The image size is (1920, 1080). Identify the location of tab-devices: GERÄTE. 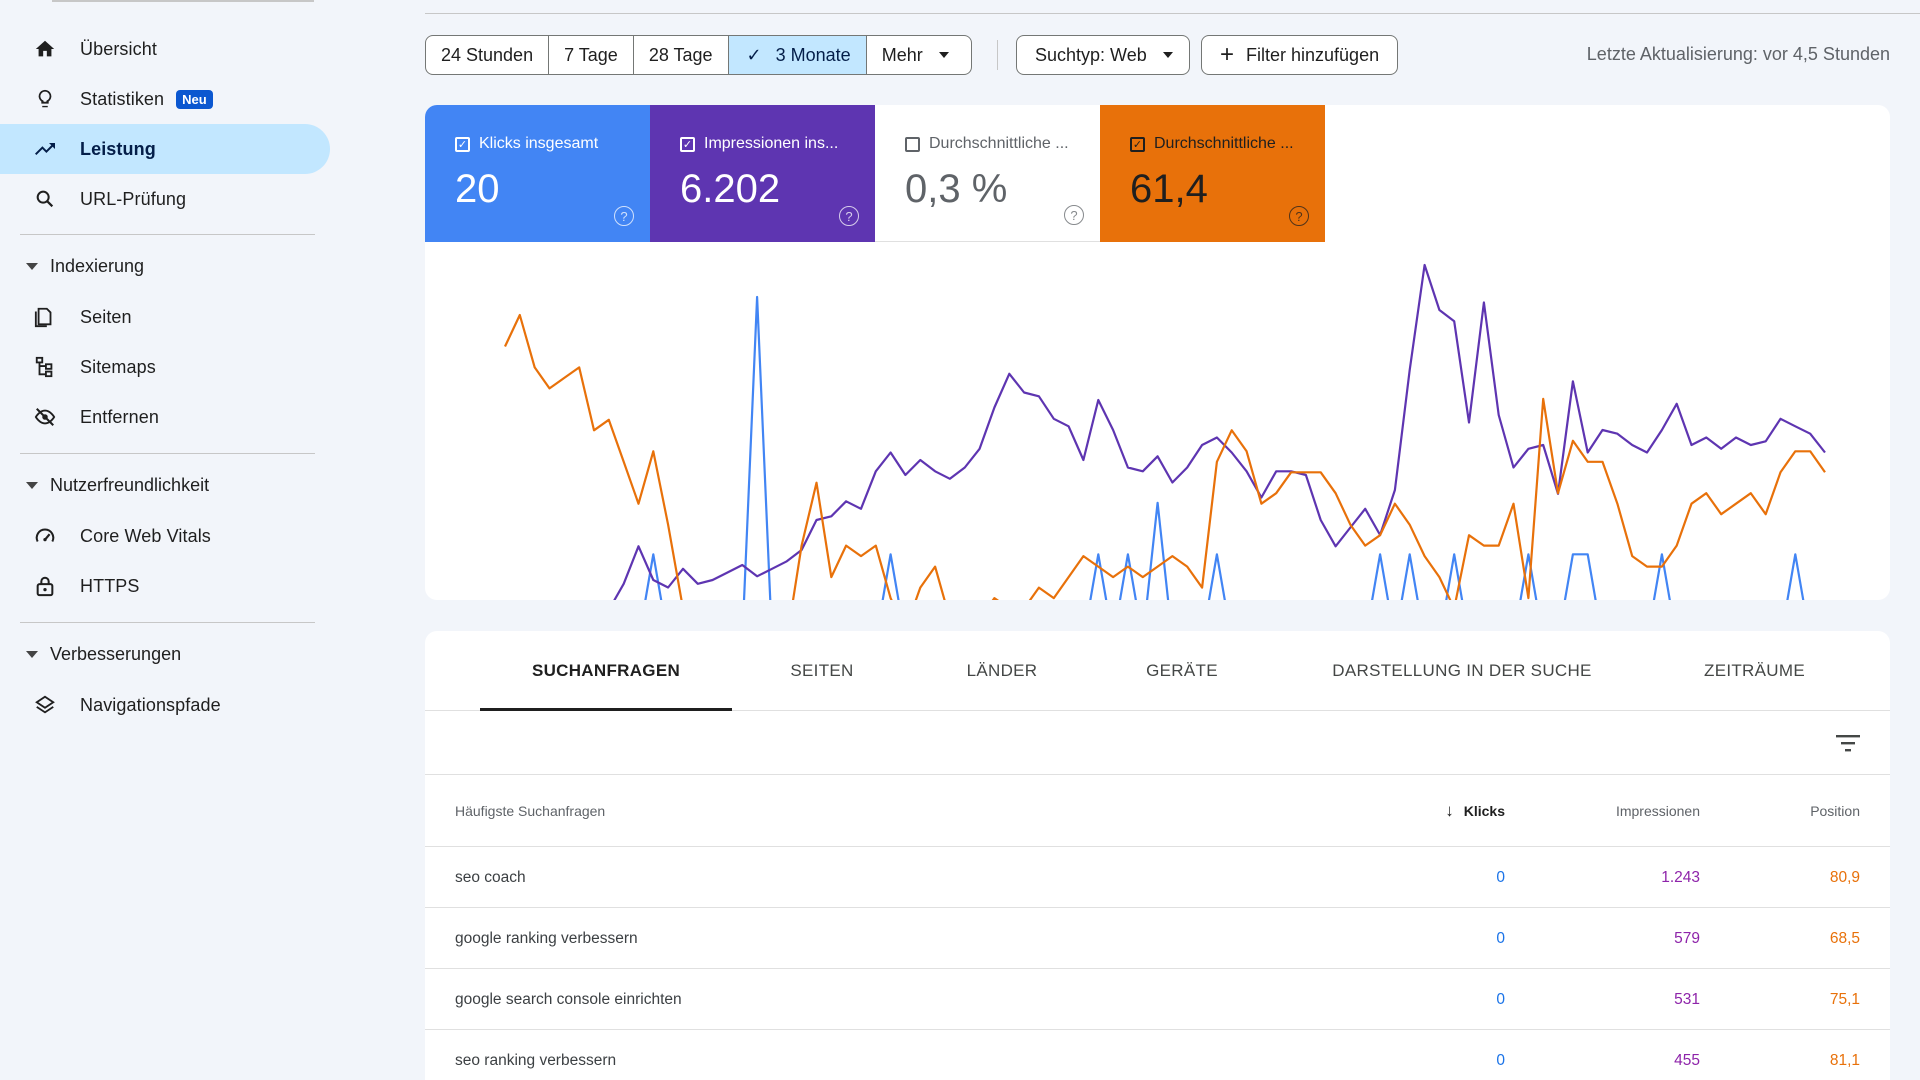
(1182, 670).